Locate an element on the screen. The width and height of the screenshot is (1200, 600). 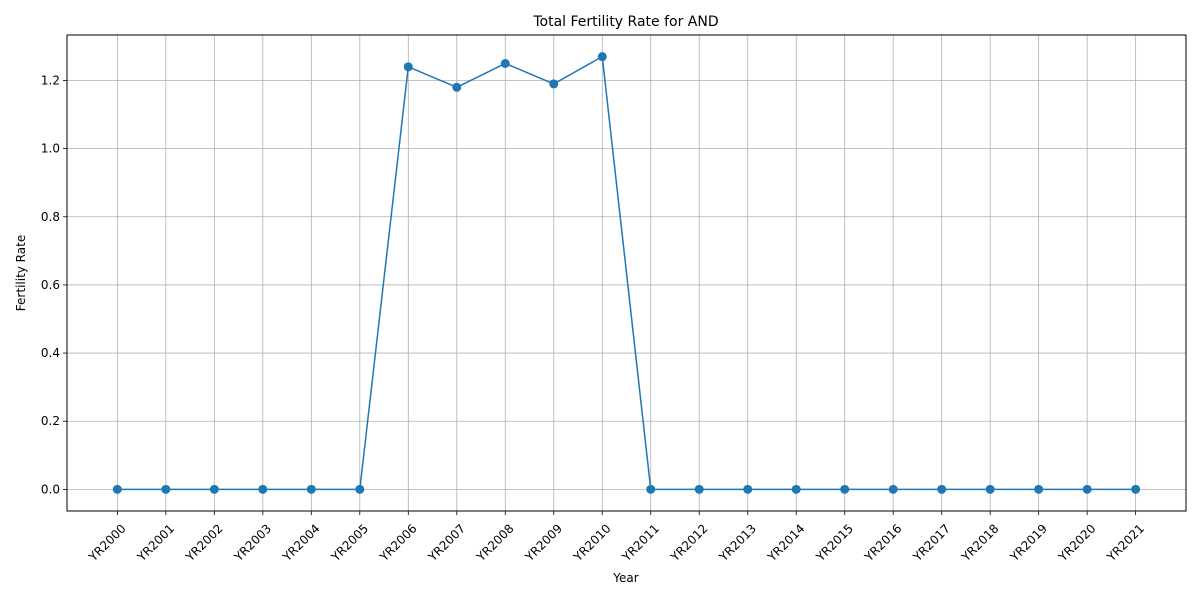
x-tick-label: YR2021 is located at coordinates (1125, 542).